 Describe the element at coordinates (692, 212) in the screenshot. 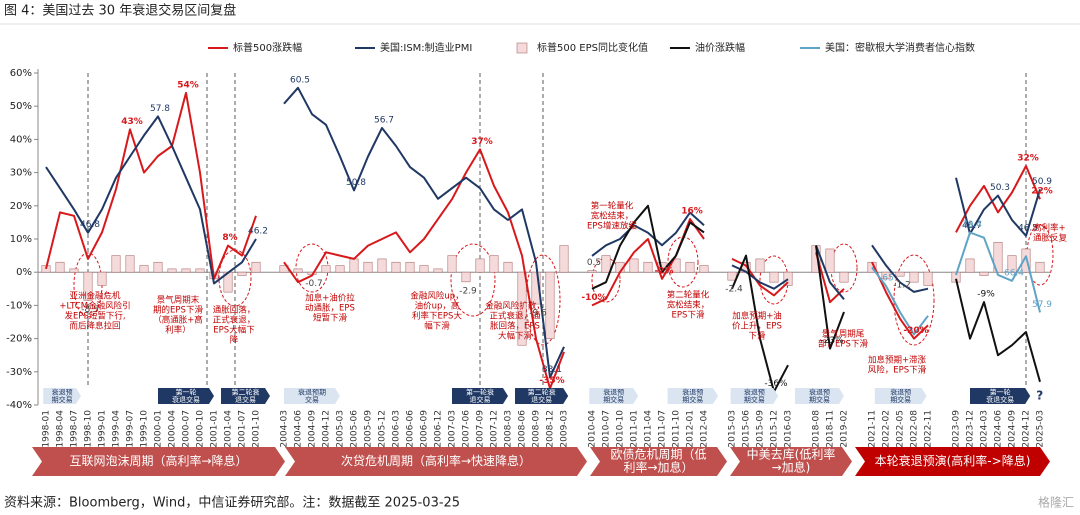

I see `data-label: 16%` at that location.